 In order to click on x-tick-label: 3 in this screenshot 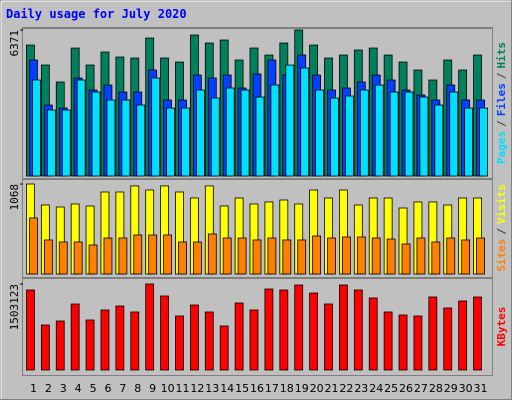, I will do `click(63, 388)`.